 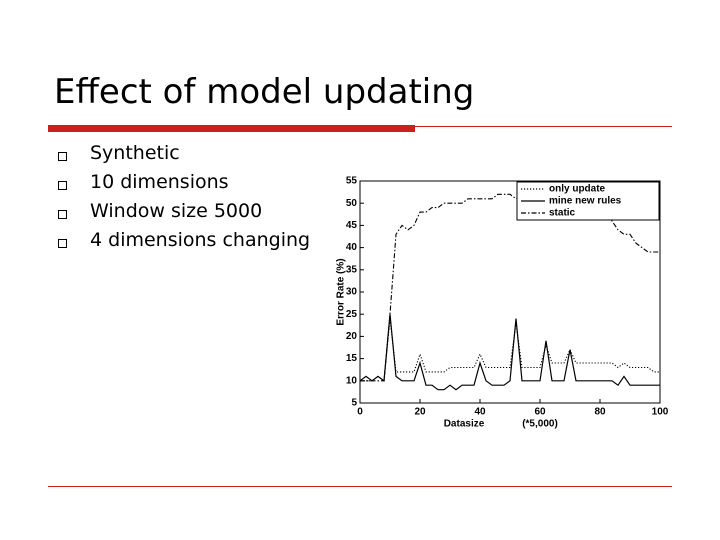 I want to click on title-rule, so click(x=543, y=126).